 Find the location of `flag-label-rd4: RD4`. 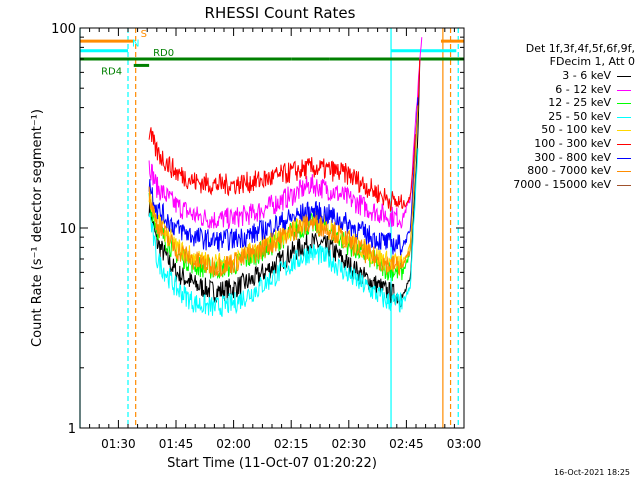

flag-label-rd4: RD4 is located at coordinates (111, 71).